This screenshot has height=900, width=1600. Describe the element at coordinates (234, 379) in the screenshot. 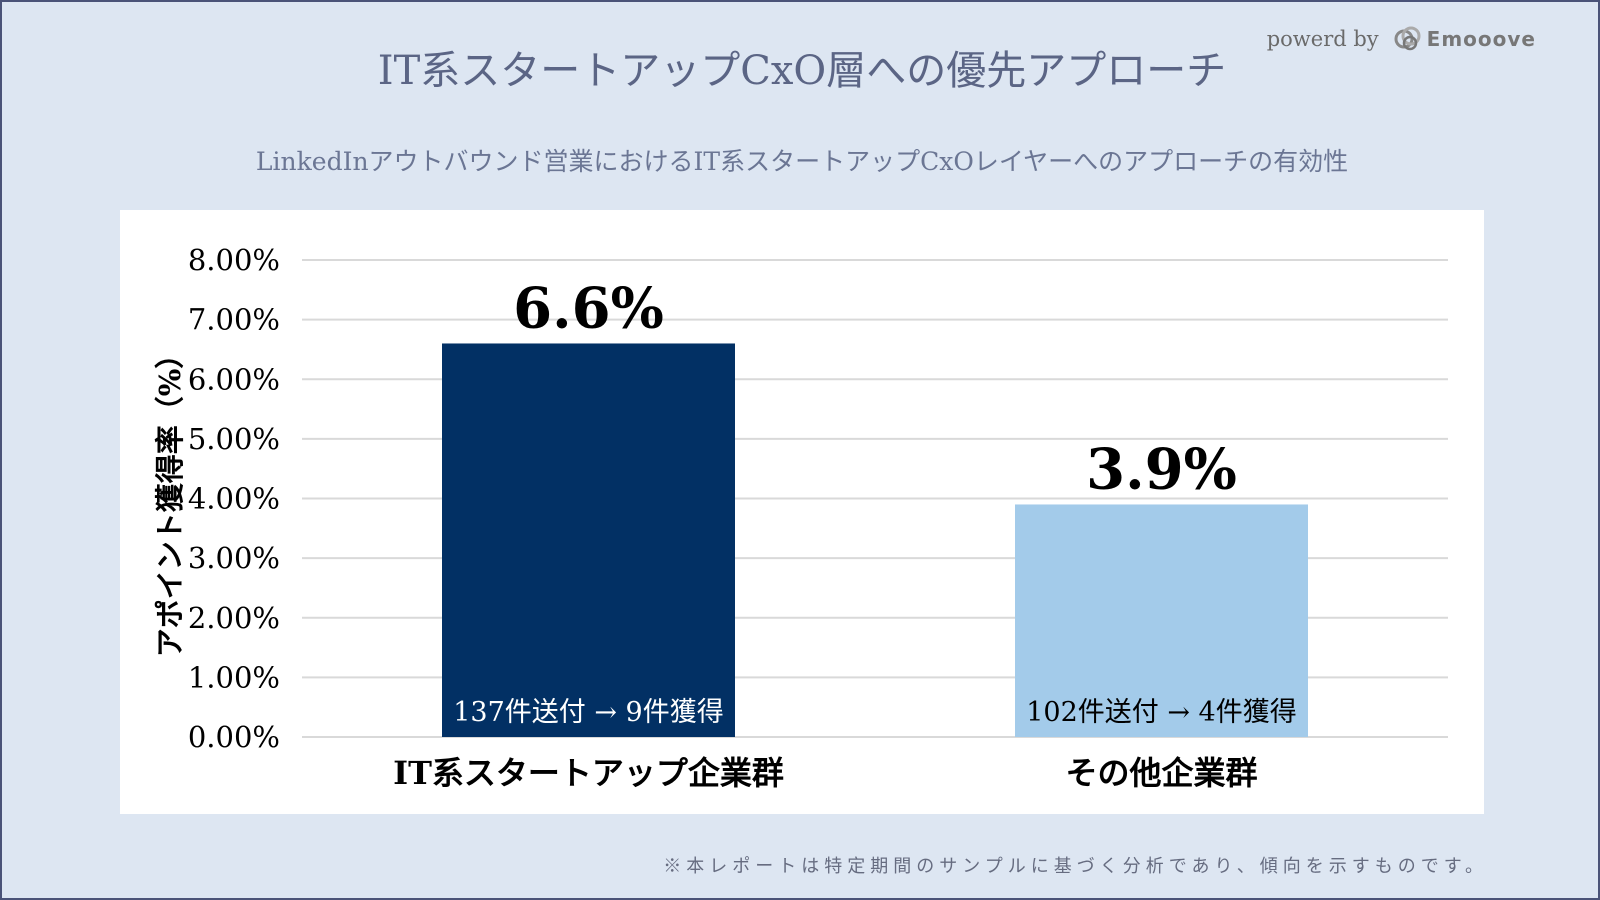

I see `y-tick-label: 6.00%` at that location.